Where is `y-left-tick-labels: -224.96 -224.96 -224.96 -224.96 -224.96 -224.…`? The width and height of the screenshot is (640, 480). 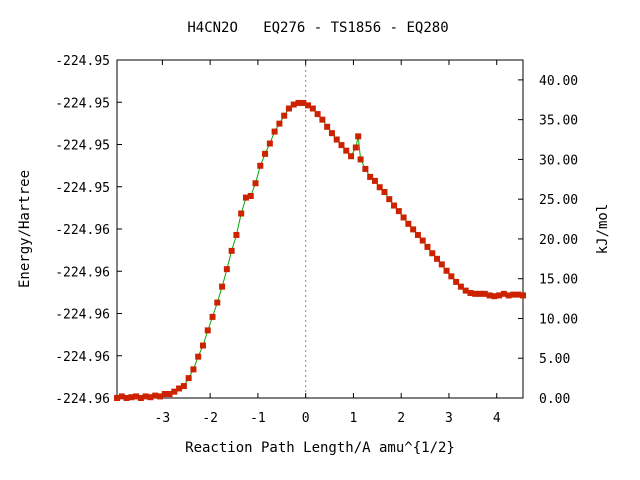 y-left-tick-labels: -224.96 -224.96 -224.96 -224.96 -224.96 -224.… is located at coordinates (82, 230).